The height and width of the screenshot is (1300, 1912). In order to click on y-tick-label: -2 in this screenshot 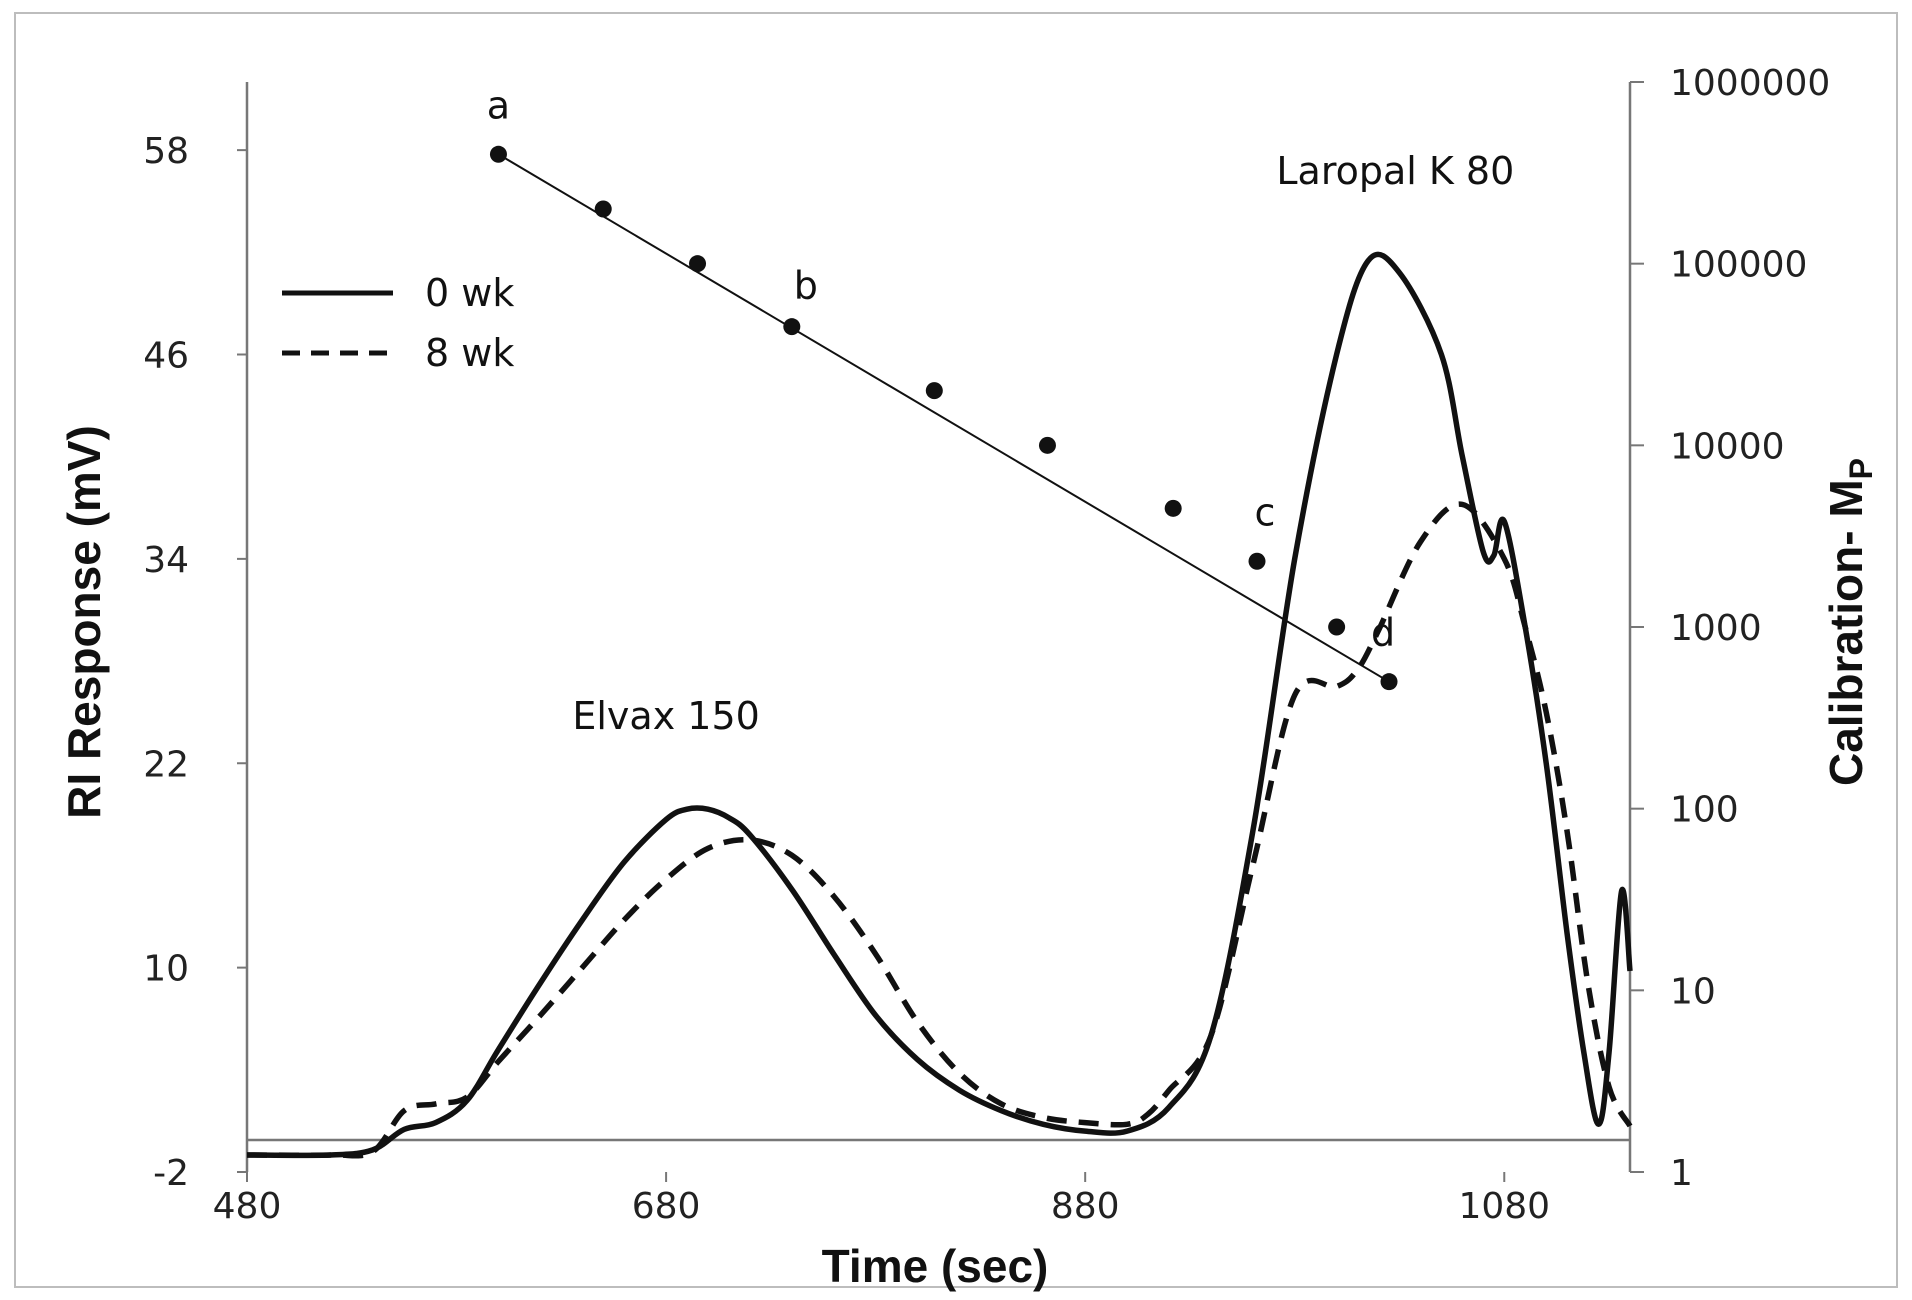, I will do `click(171, 1173)`.